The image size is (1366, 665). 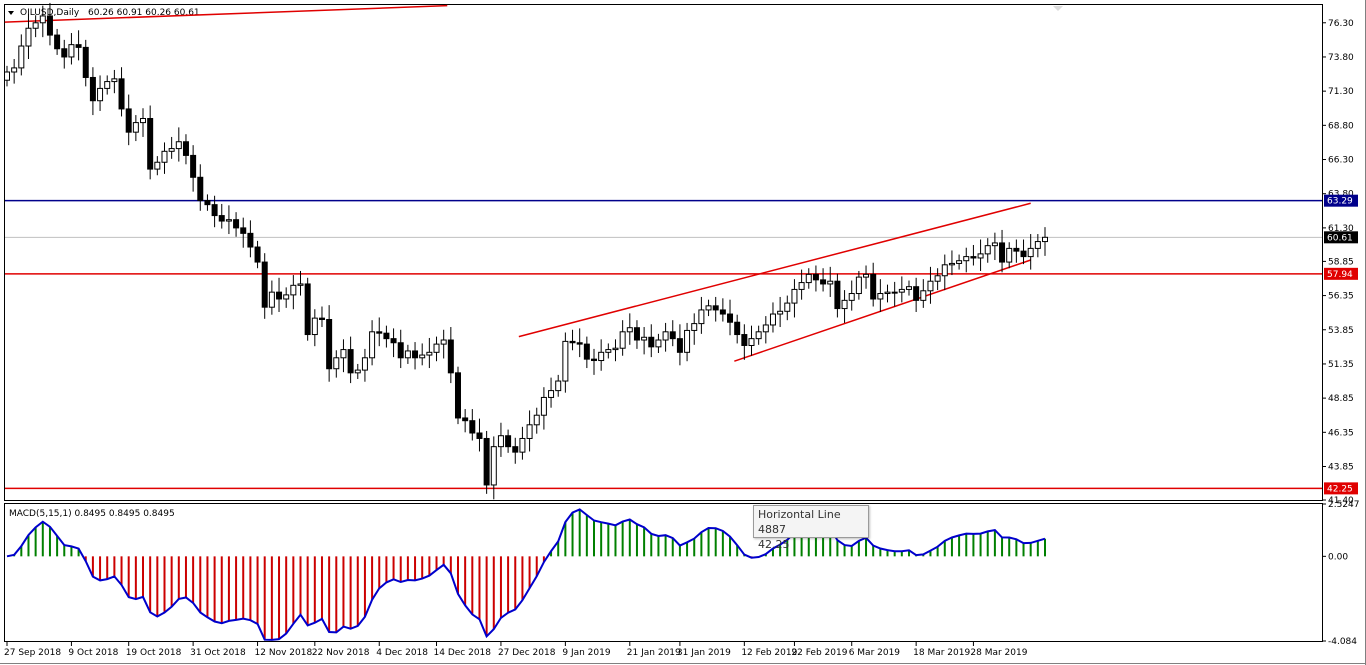 What do you see at coordinates (1341, 467) in the screenshot?
I see `price-tick-label: 43.85` at bounding box center [1341, 467].